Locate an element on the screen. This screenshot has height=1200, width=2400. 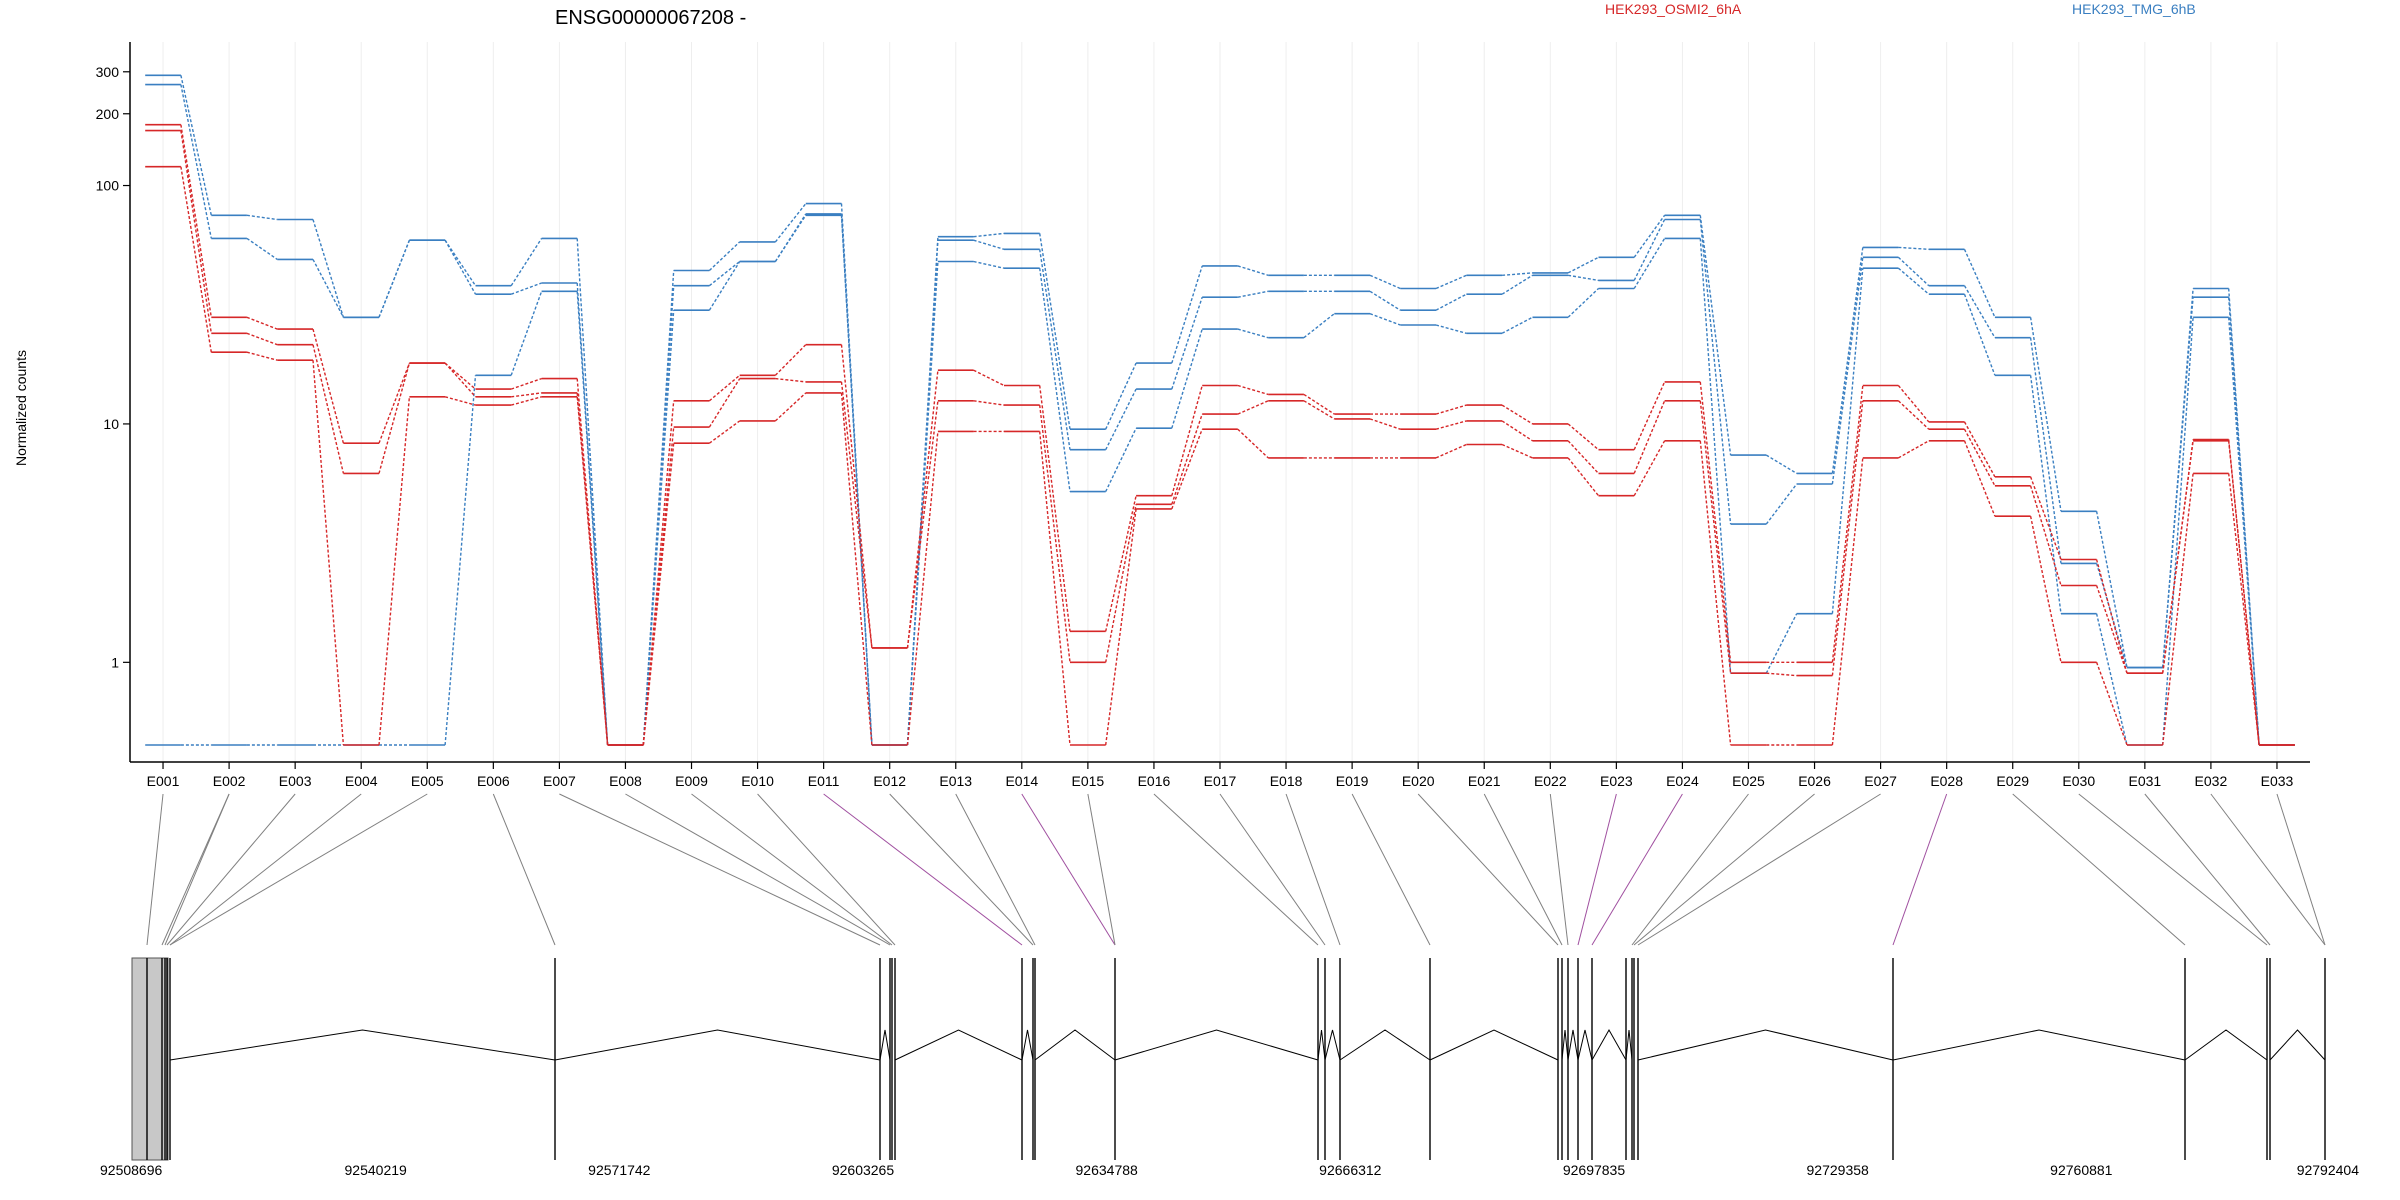
x-tick-label-e008: E008 is located at coordinates (625, 781).